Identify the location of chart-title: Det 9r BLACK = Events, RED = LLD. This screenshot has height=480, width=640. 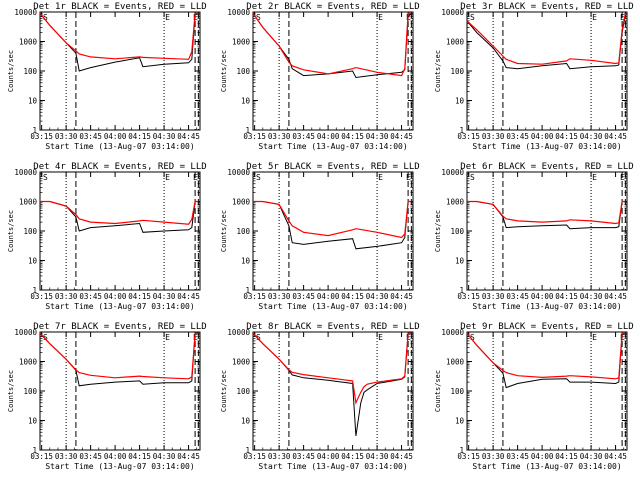
(546, 327).